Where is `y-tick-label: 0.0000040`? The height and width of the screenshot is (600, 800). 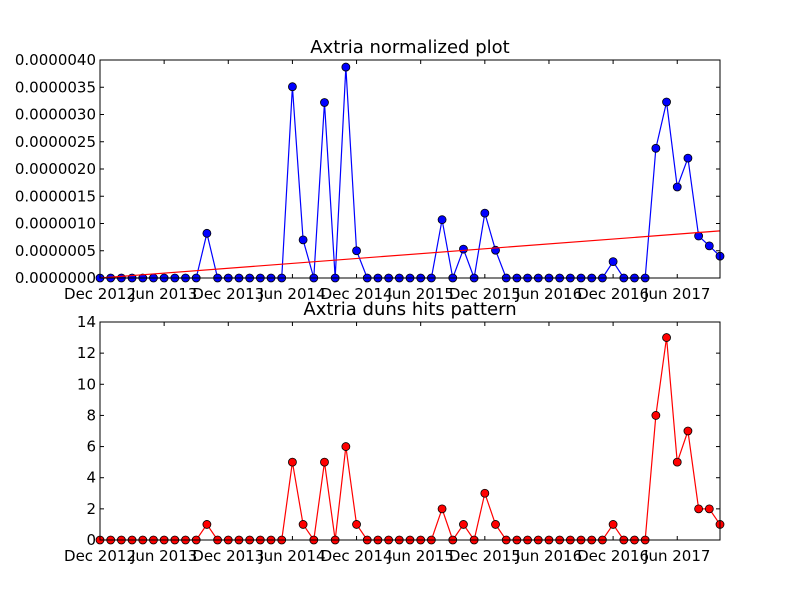 y-tick-label: 0.0000040 is located at coordinates (55, 60).